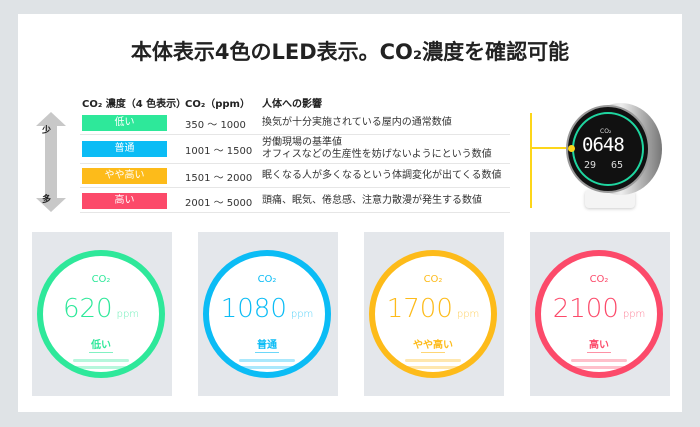 Image resolution: width=700 pixels, height=427 pixels. Describe the element at coordinates (302, 142) in the screenshot. I see `effect-line: 労働現場の基準値` at that location.